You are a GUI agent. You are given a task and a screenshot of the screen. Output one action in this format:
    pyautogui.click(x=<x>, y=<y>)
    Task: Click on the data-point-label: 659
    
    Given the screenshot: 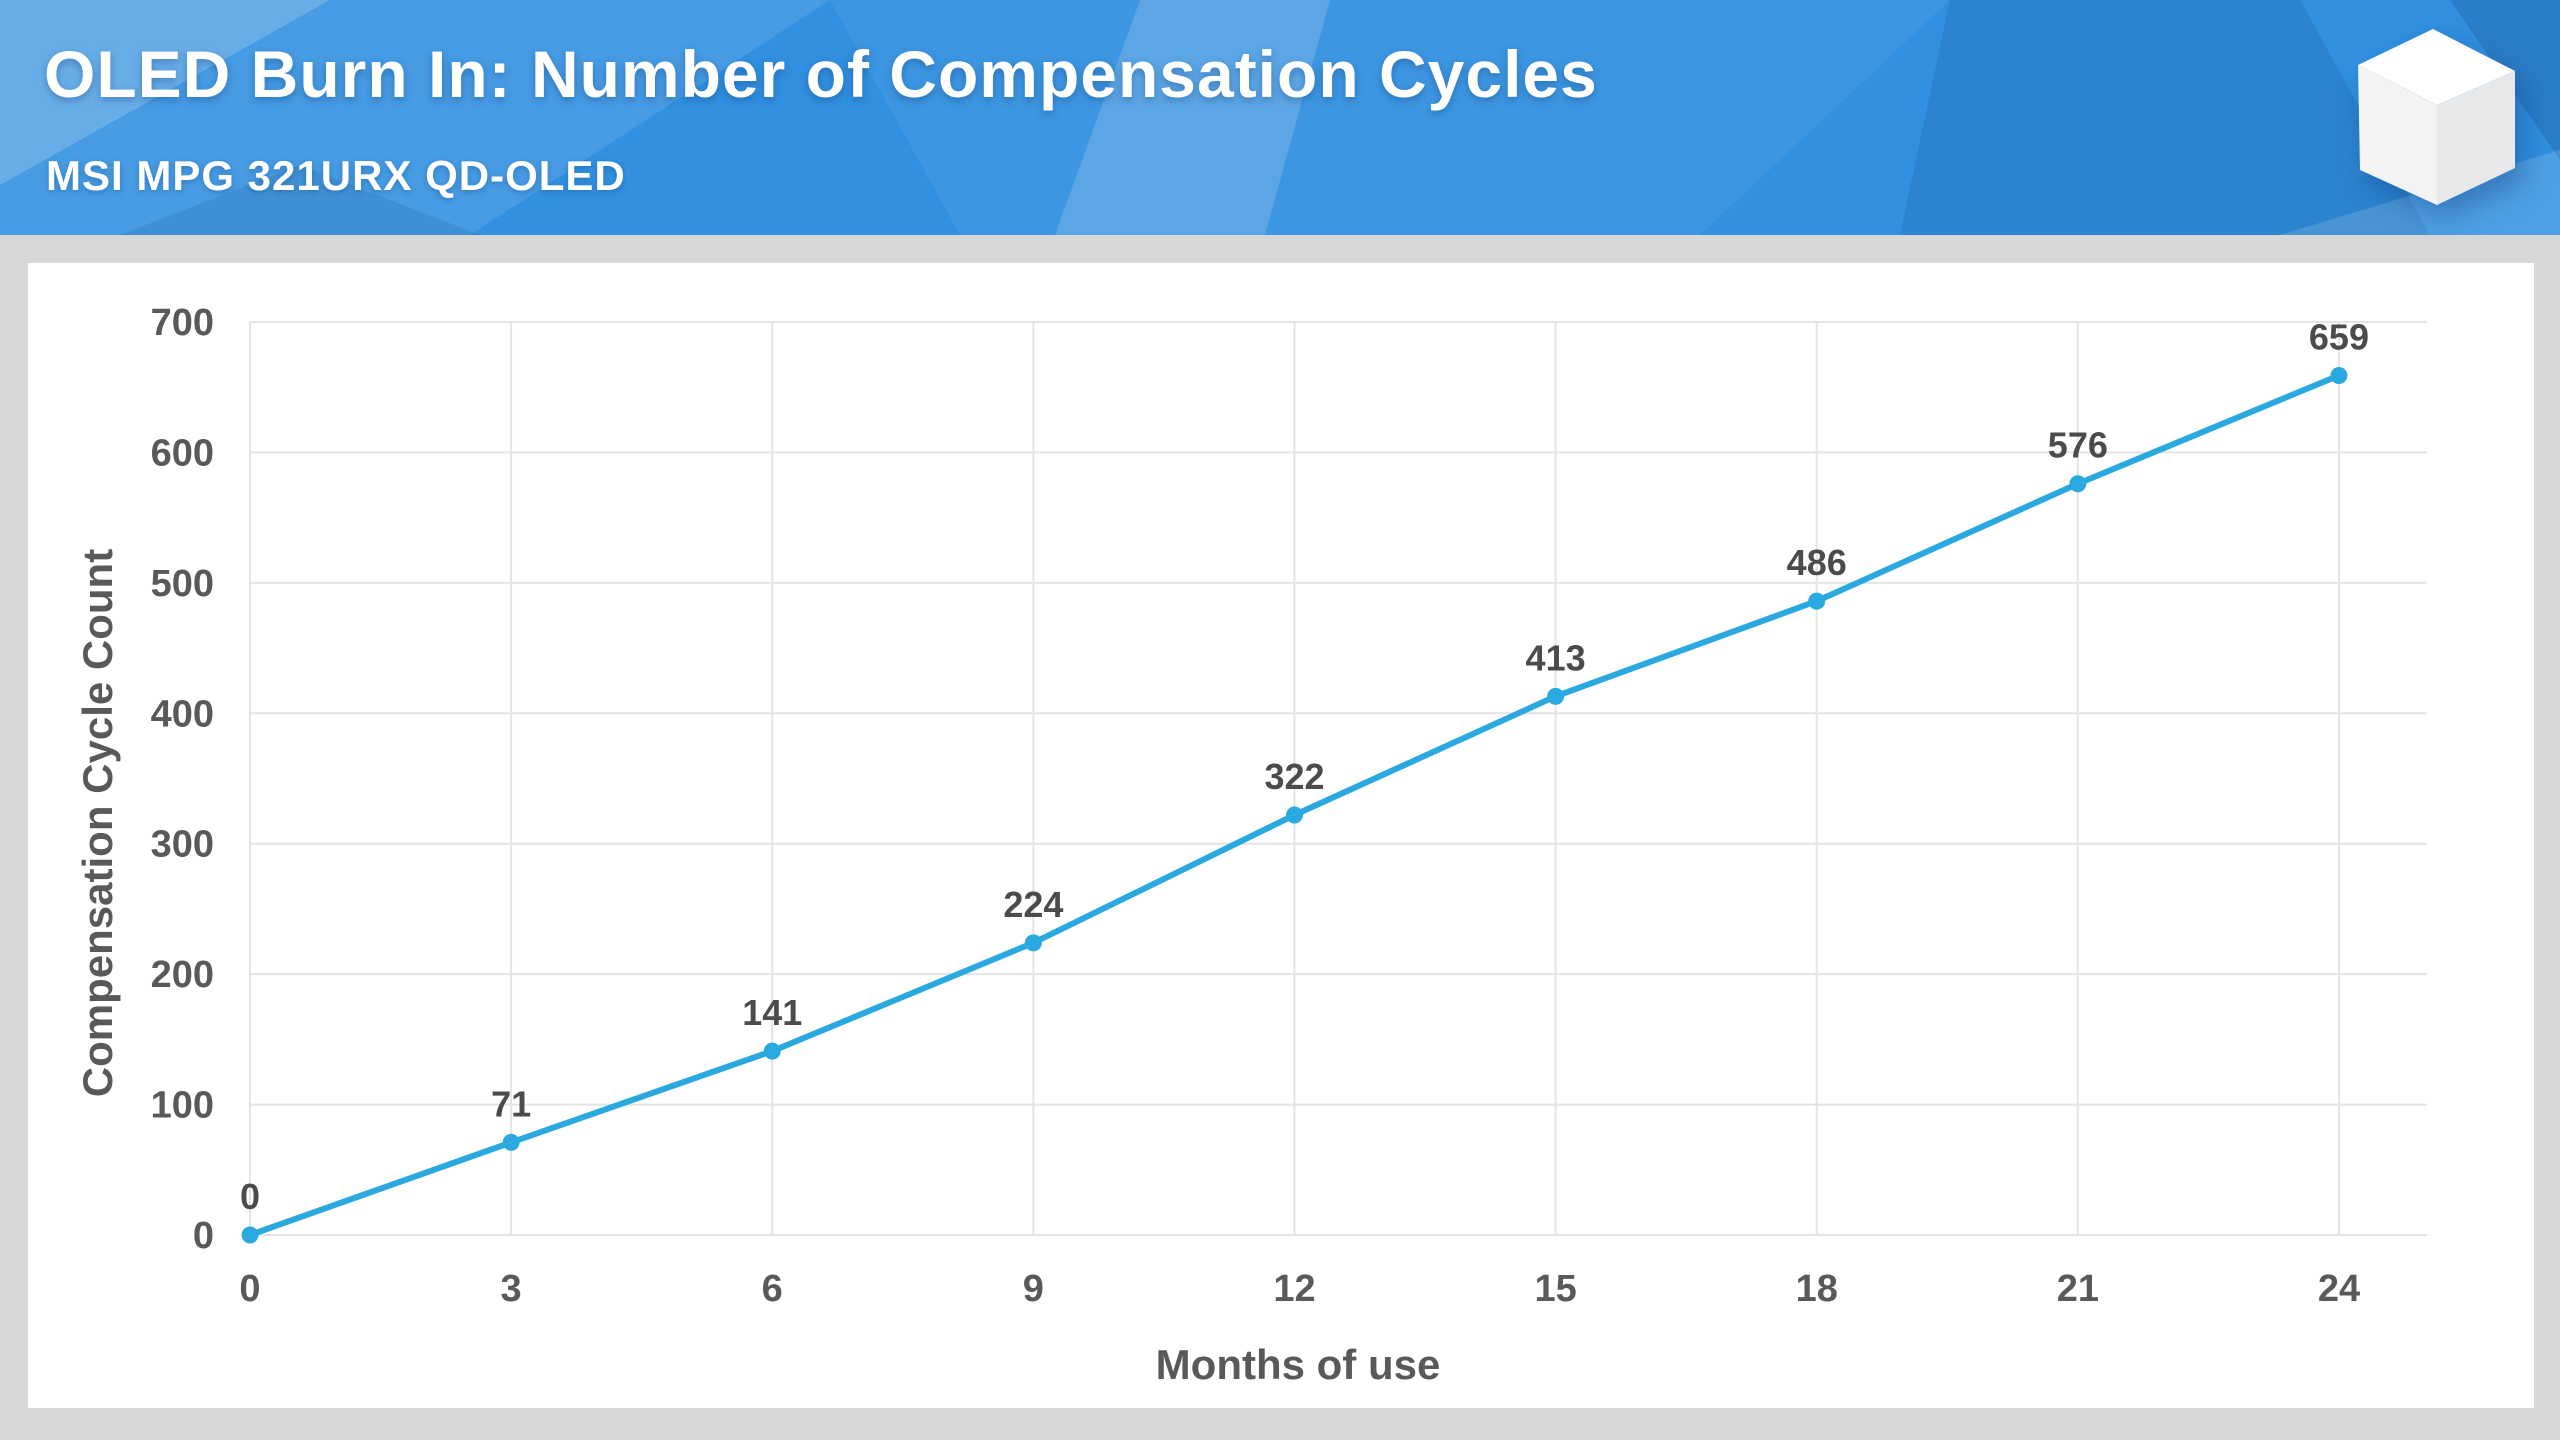 What is the action you would take?
    pyautogui.click(x=2339, y=336)
    